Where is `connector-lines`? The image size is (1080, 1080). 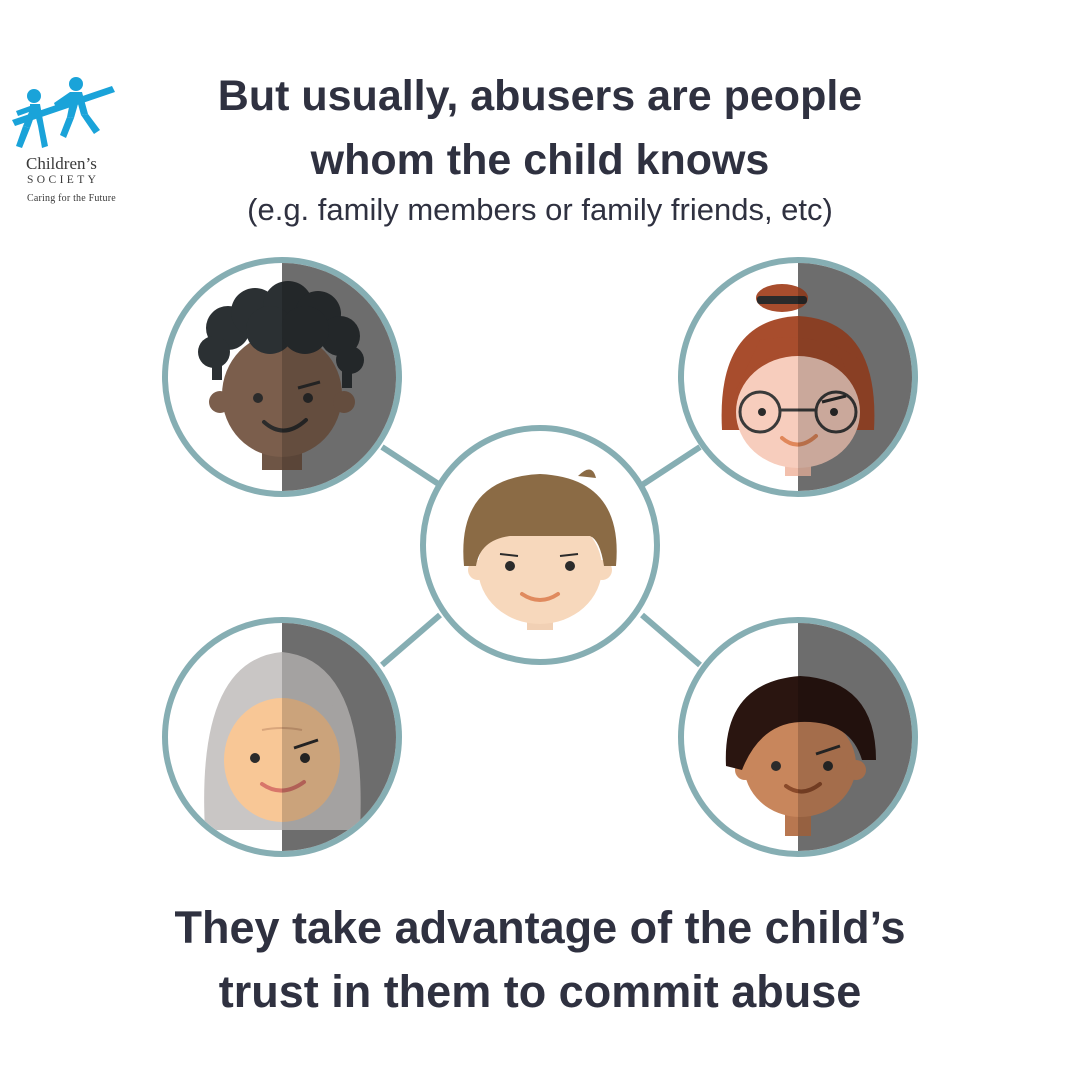
connector-lines is located at coordinates (541, 556).